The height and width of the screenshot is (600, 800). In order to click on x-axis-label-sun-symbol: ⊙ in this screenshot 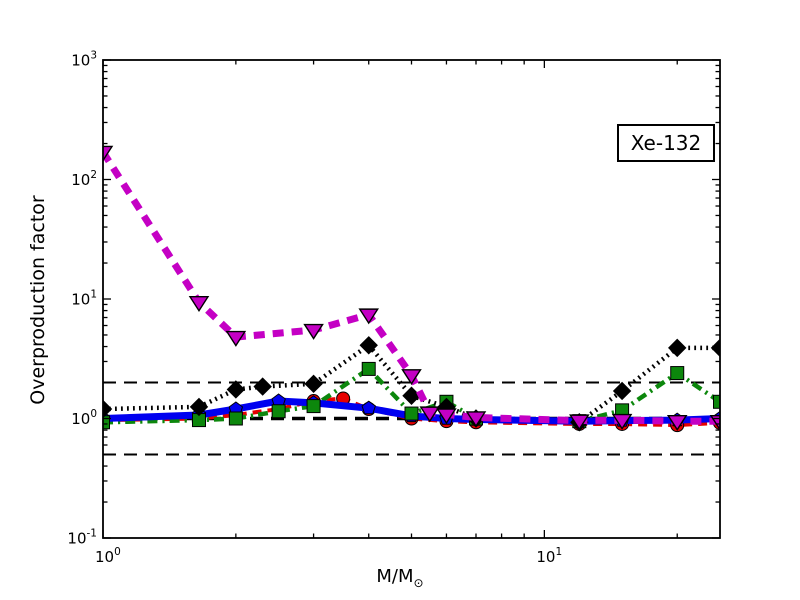, I will do `click(418, 582)`.